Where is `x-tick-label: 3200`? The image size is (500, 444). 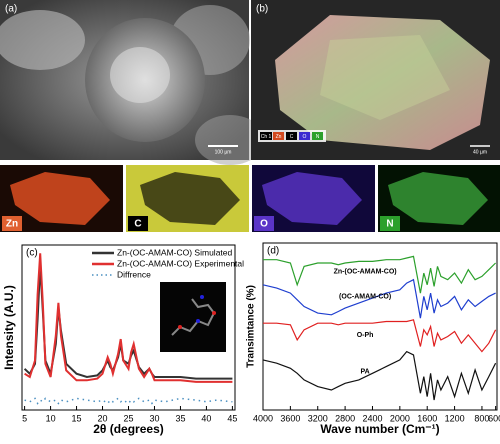
x-tick-label: 3200 is located at coordinates (318, 418).